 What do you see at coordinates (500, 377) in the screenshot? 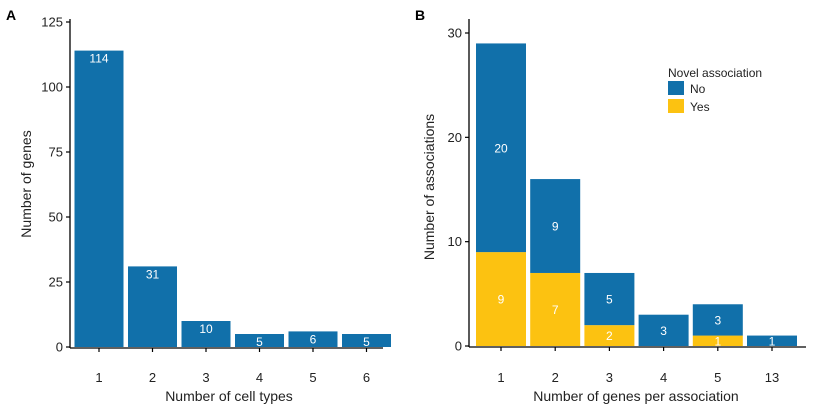
I see `x-tick-label-b-1: 1` at bounding box center [500, 377].